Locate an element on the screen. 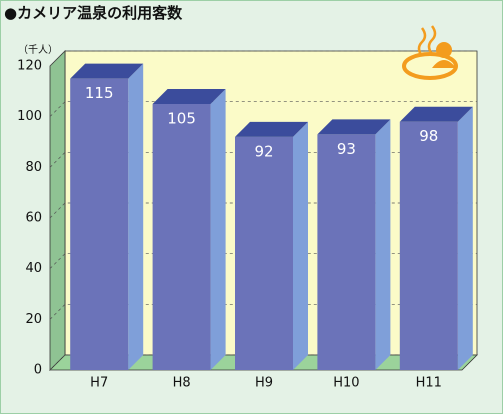 The image size is (503, 414). y-tick-label: 100 is located at coordinates (29, 116).